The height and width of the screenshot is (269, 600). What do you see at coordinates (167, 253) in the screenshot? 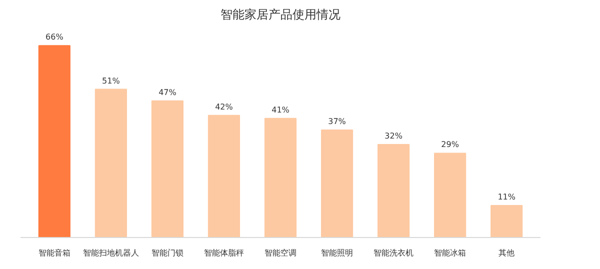
I see `x-tick-label: 智能门锁` at bounding box center [167, 253].